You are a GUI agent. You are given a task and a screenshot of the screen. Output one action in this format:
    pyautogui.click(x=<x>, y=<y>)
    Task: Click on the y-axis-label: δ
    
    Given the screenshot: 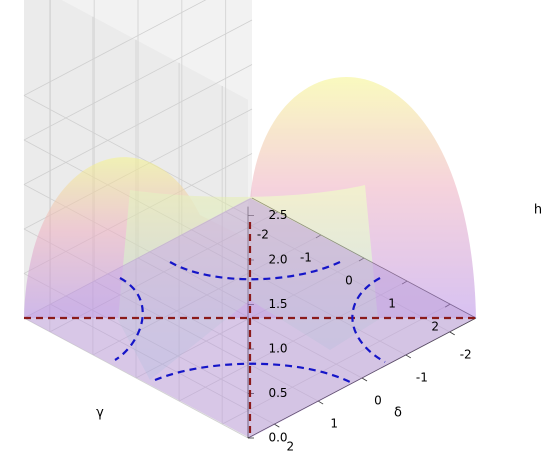 What is the action you would take?
    pyautogui.click(x=398, y=413)
    